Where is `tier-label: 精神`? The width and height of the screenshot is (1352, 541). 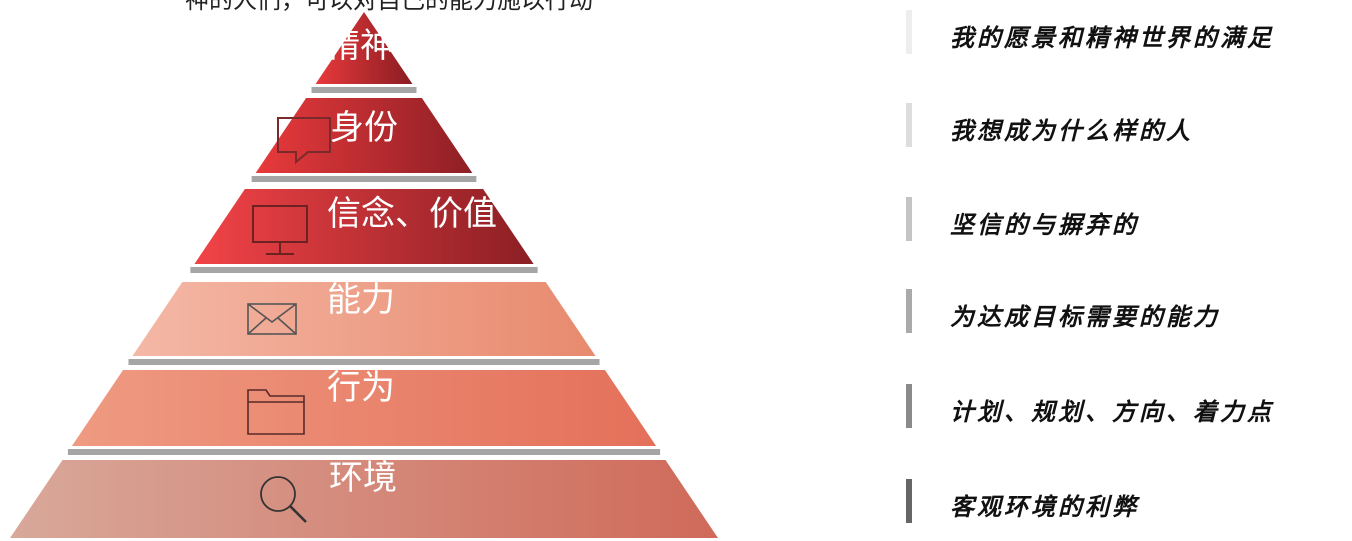
tier-label: 精神 is located at coordinates (360, 46).